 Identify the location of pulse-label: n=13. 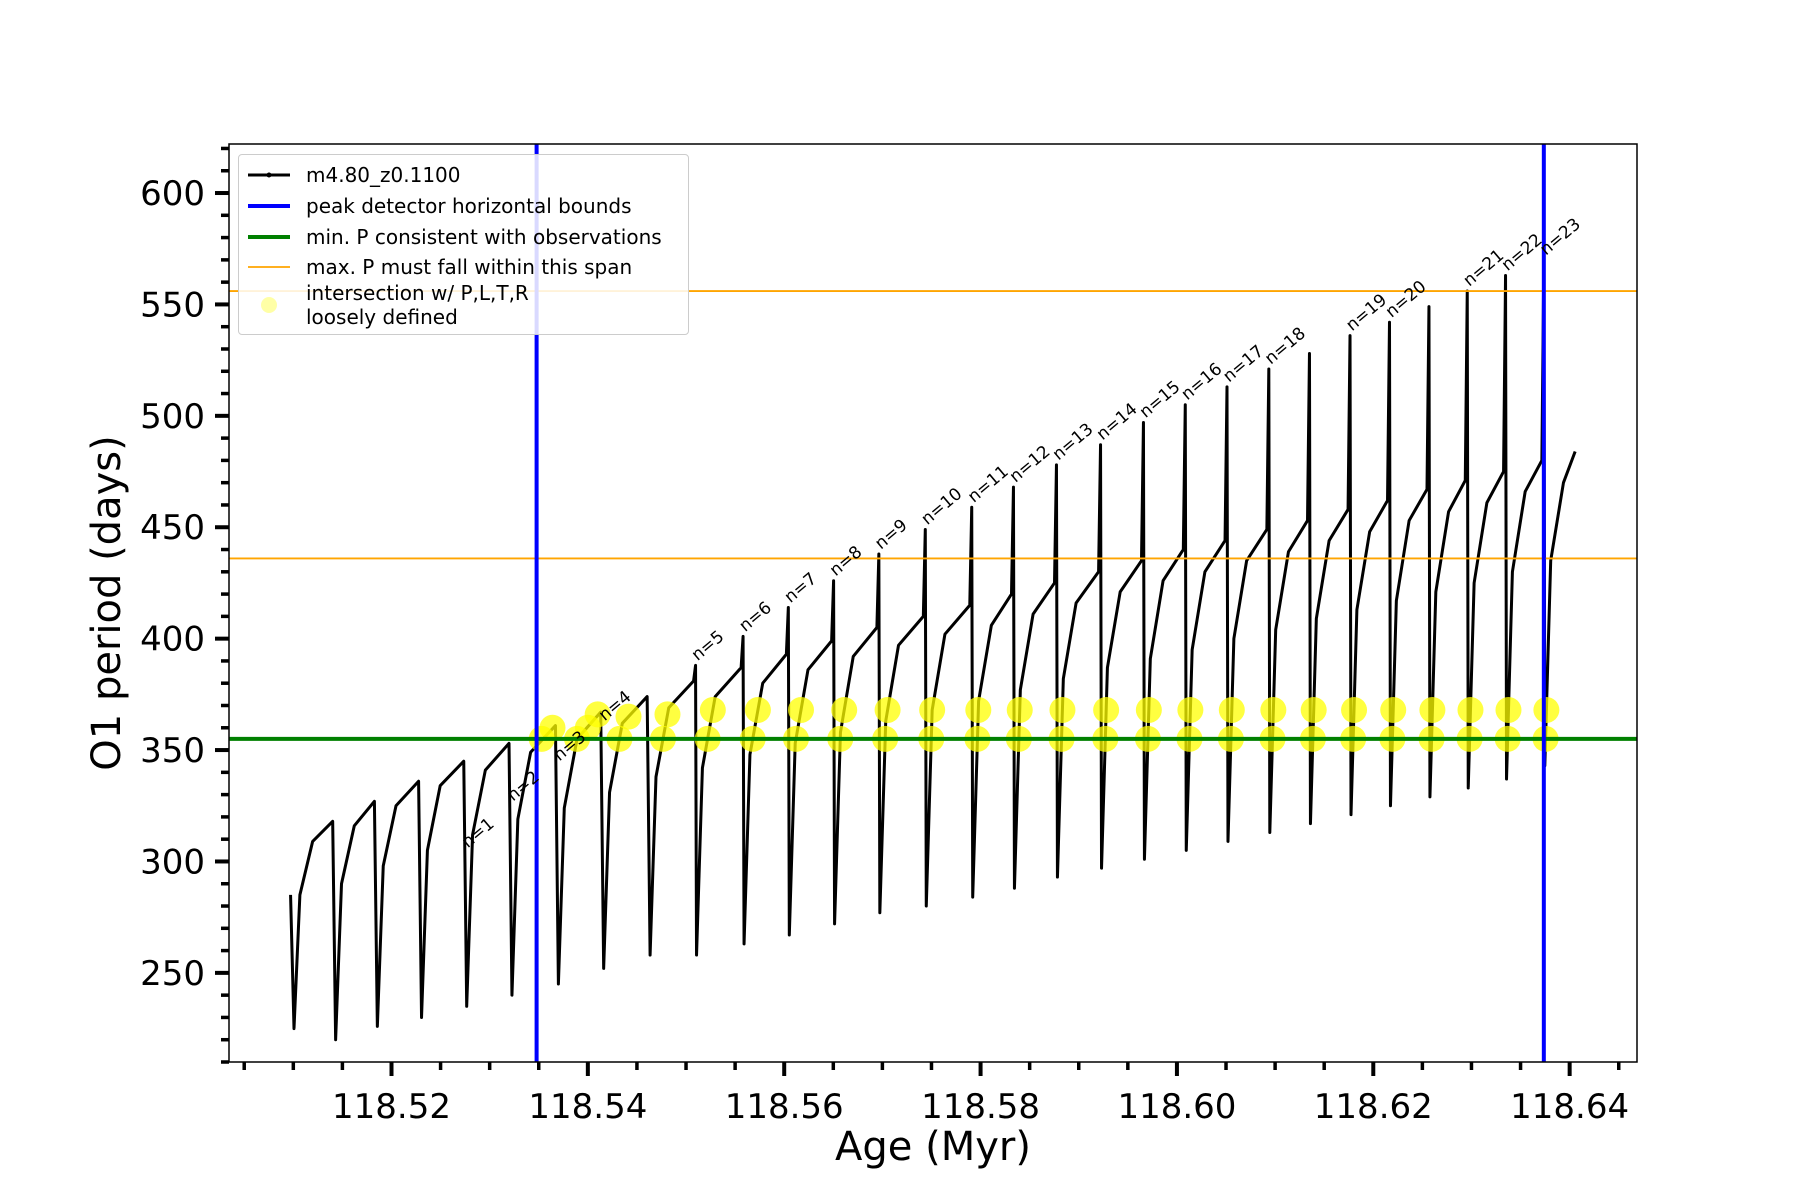
(1073, 441).